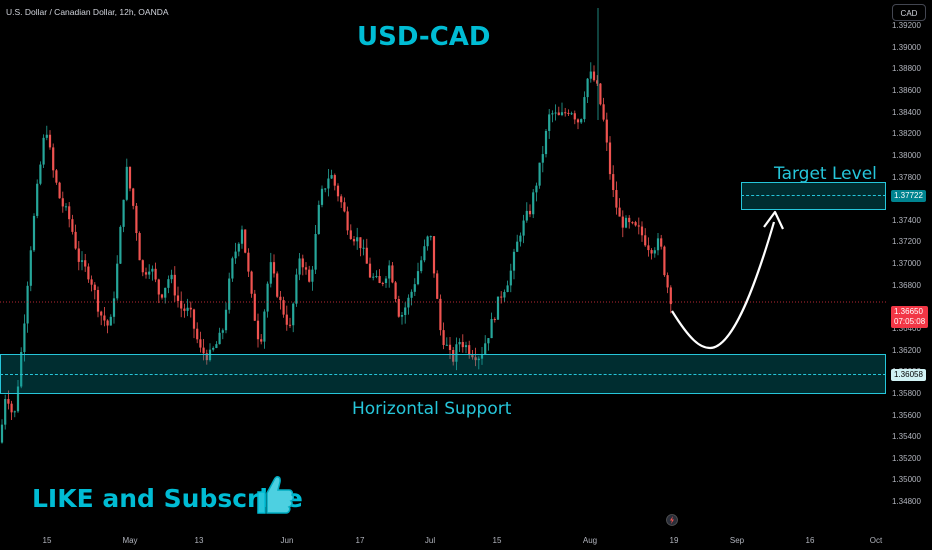 The image size is (932, 550). What do you see at coordinates (424, 37) in the screenshot?
I see `chart-title: USD-CAD` at bounding box center [424, 37].